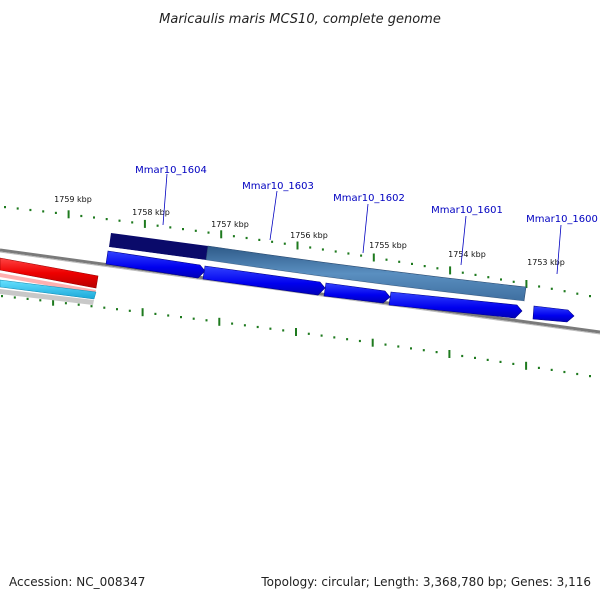  Describe the element at coordinates (388, 245) in the screenshot. I see `tick-label: 1755 kbp` at that location.